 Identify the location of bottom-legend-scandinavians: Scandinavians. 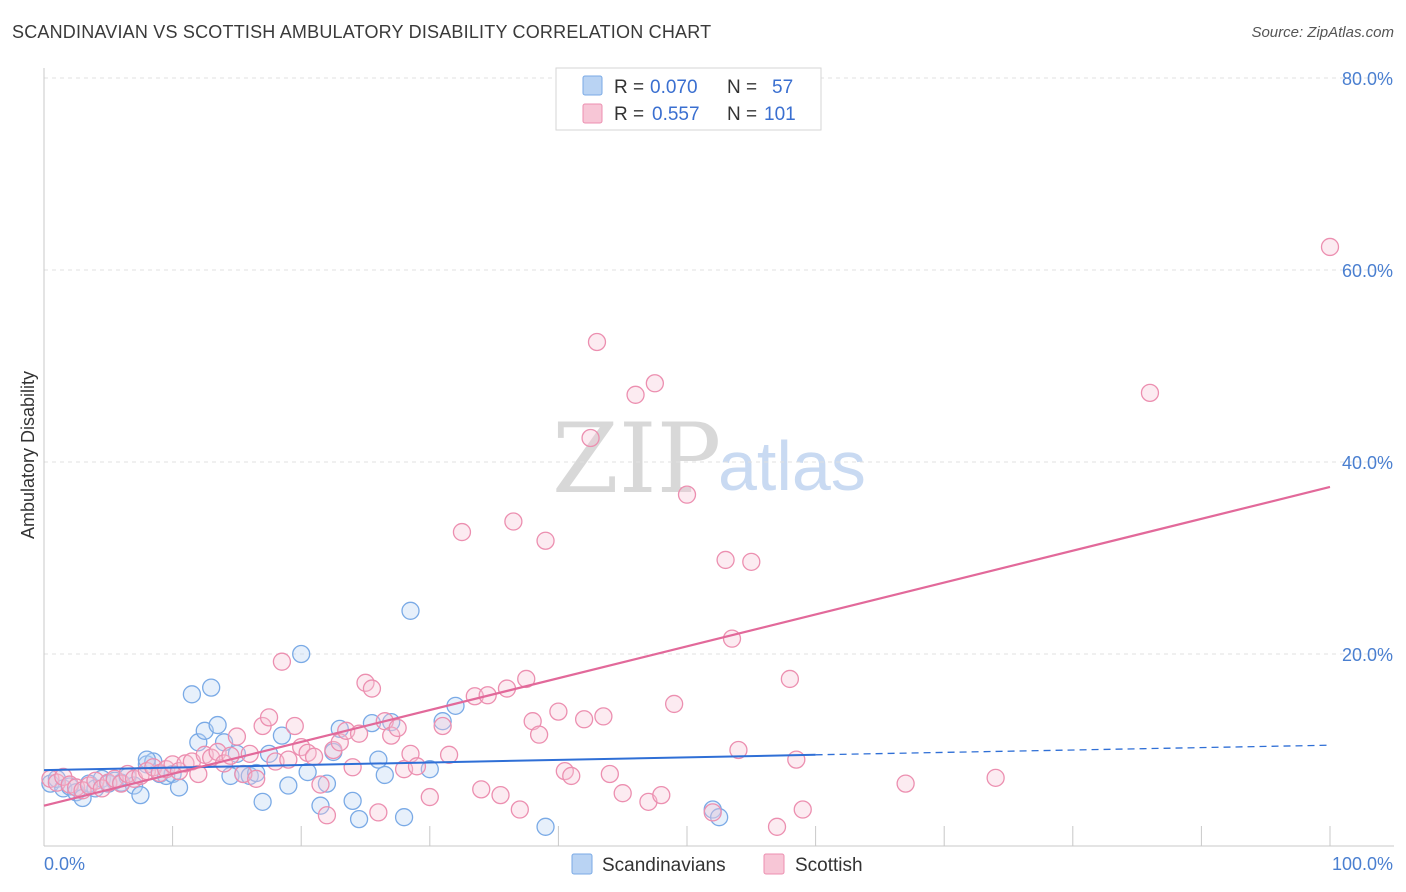
(664, 865).